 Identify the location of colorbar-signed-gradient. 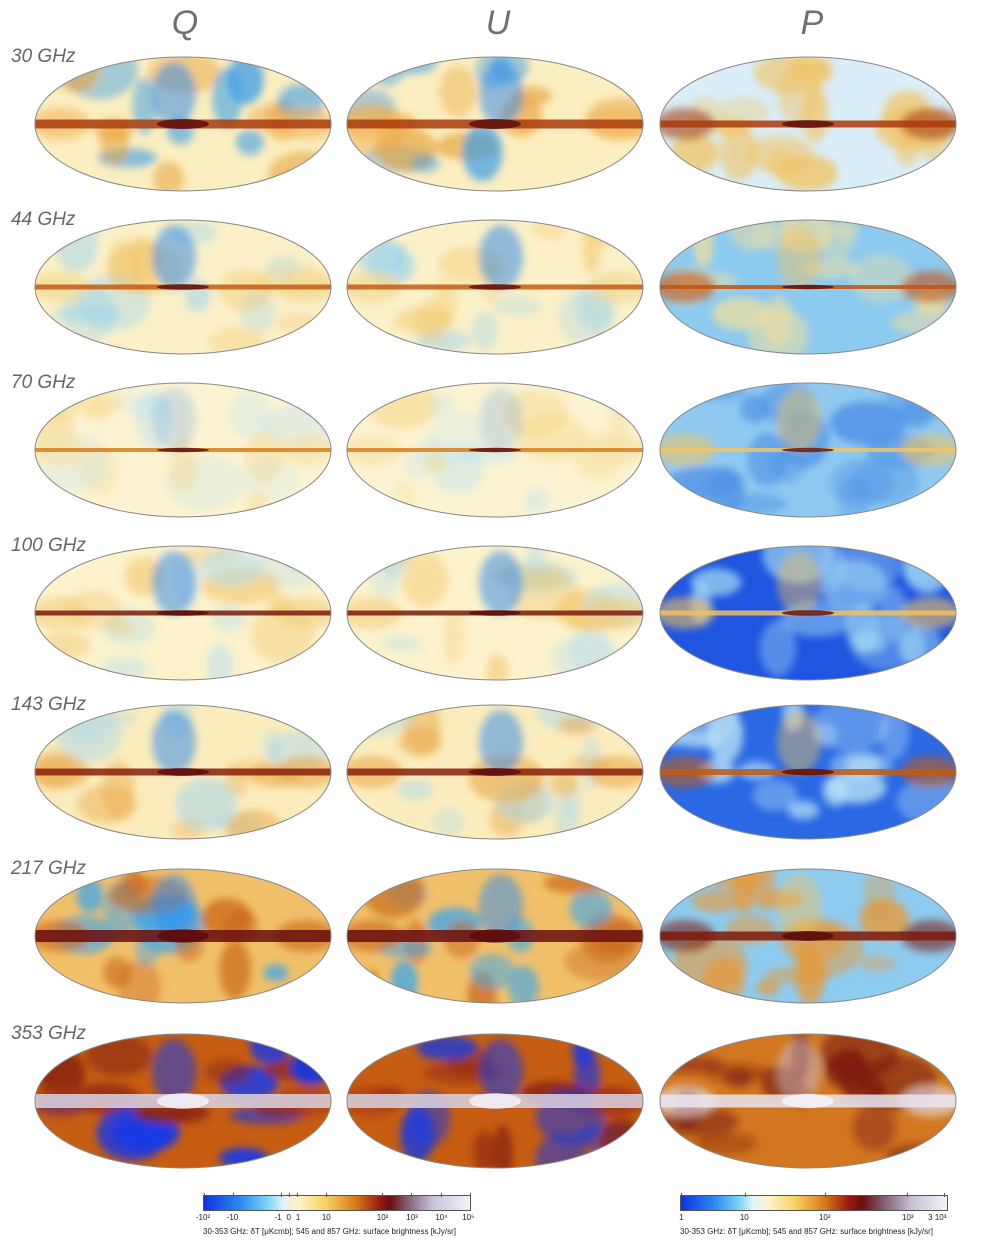
(337, 1202).